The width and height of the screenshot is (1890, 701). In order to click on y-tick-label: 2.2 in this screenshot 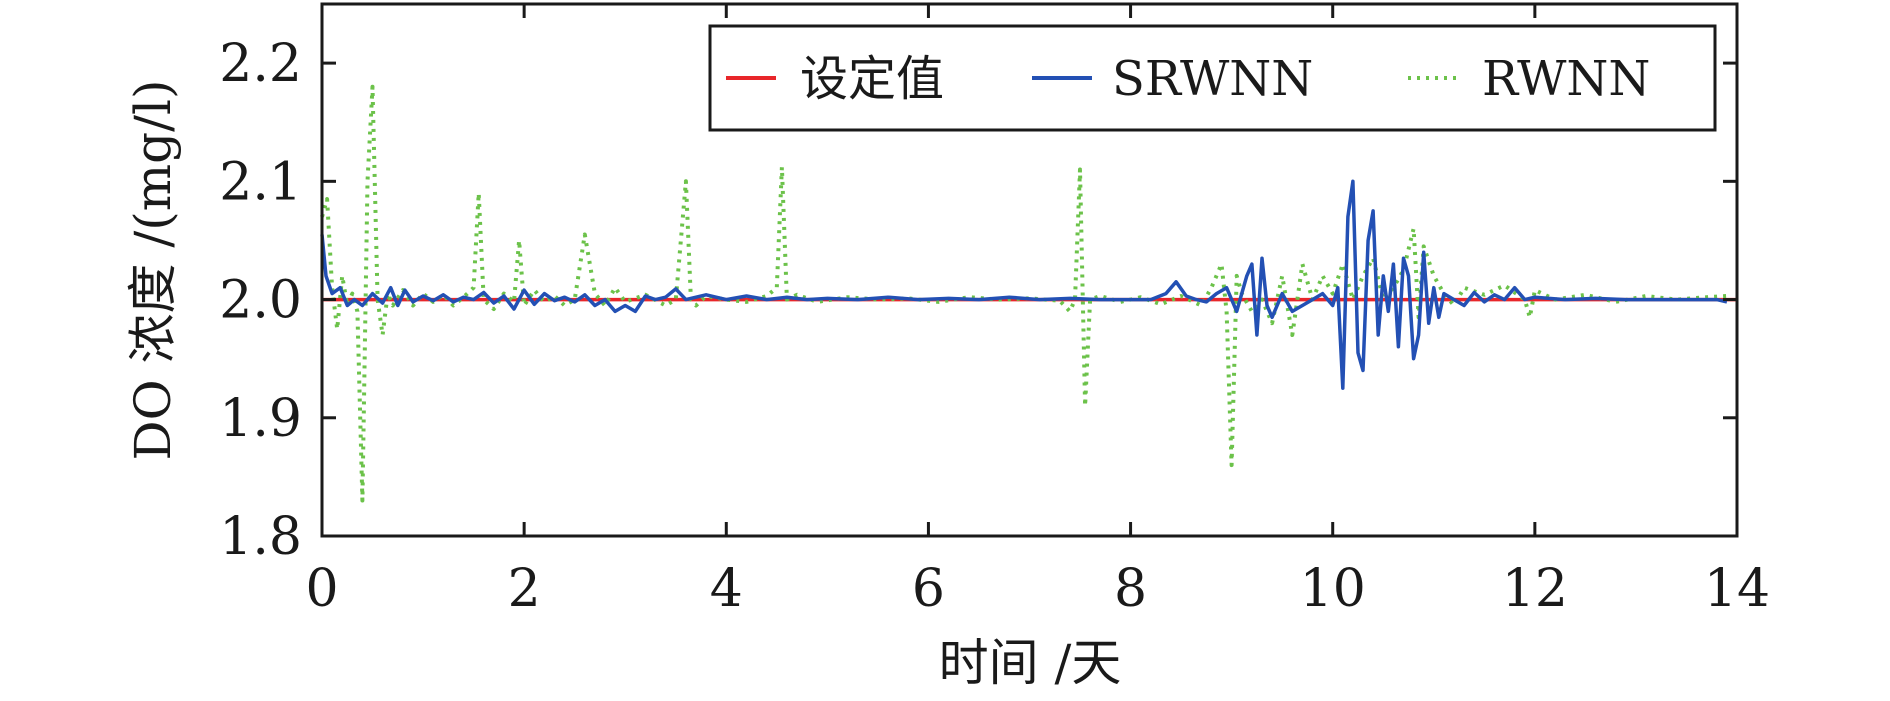, I will do `click(260, 64)`.